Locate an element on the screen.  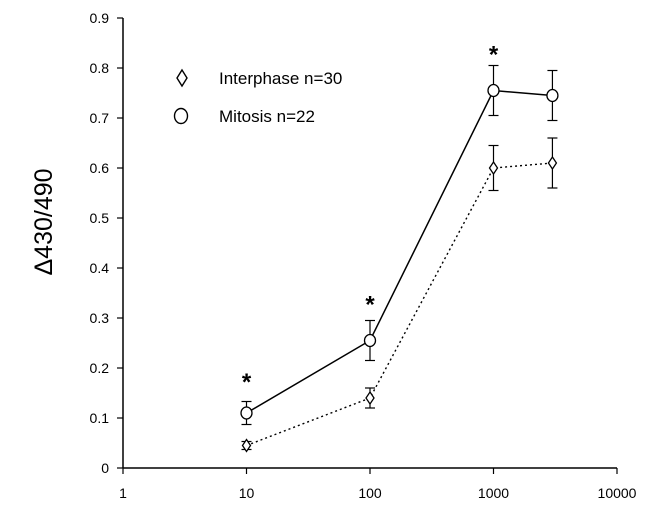
legend-label: Mitosis n=22 is located at coordinates (267, 116).